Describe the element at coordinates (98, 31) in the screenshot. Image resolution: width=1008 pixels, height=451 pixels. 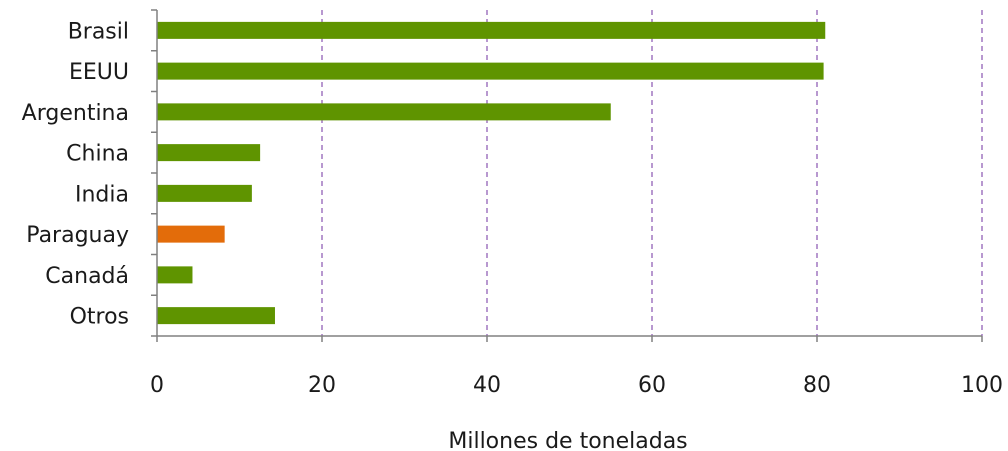
I see `category-label-brasil: Brasil` at that location.